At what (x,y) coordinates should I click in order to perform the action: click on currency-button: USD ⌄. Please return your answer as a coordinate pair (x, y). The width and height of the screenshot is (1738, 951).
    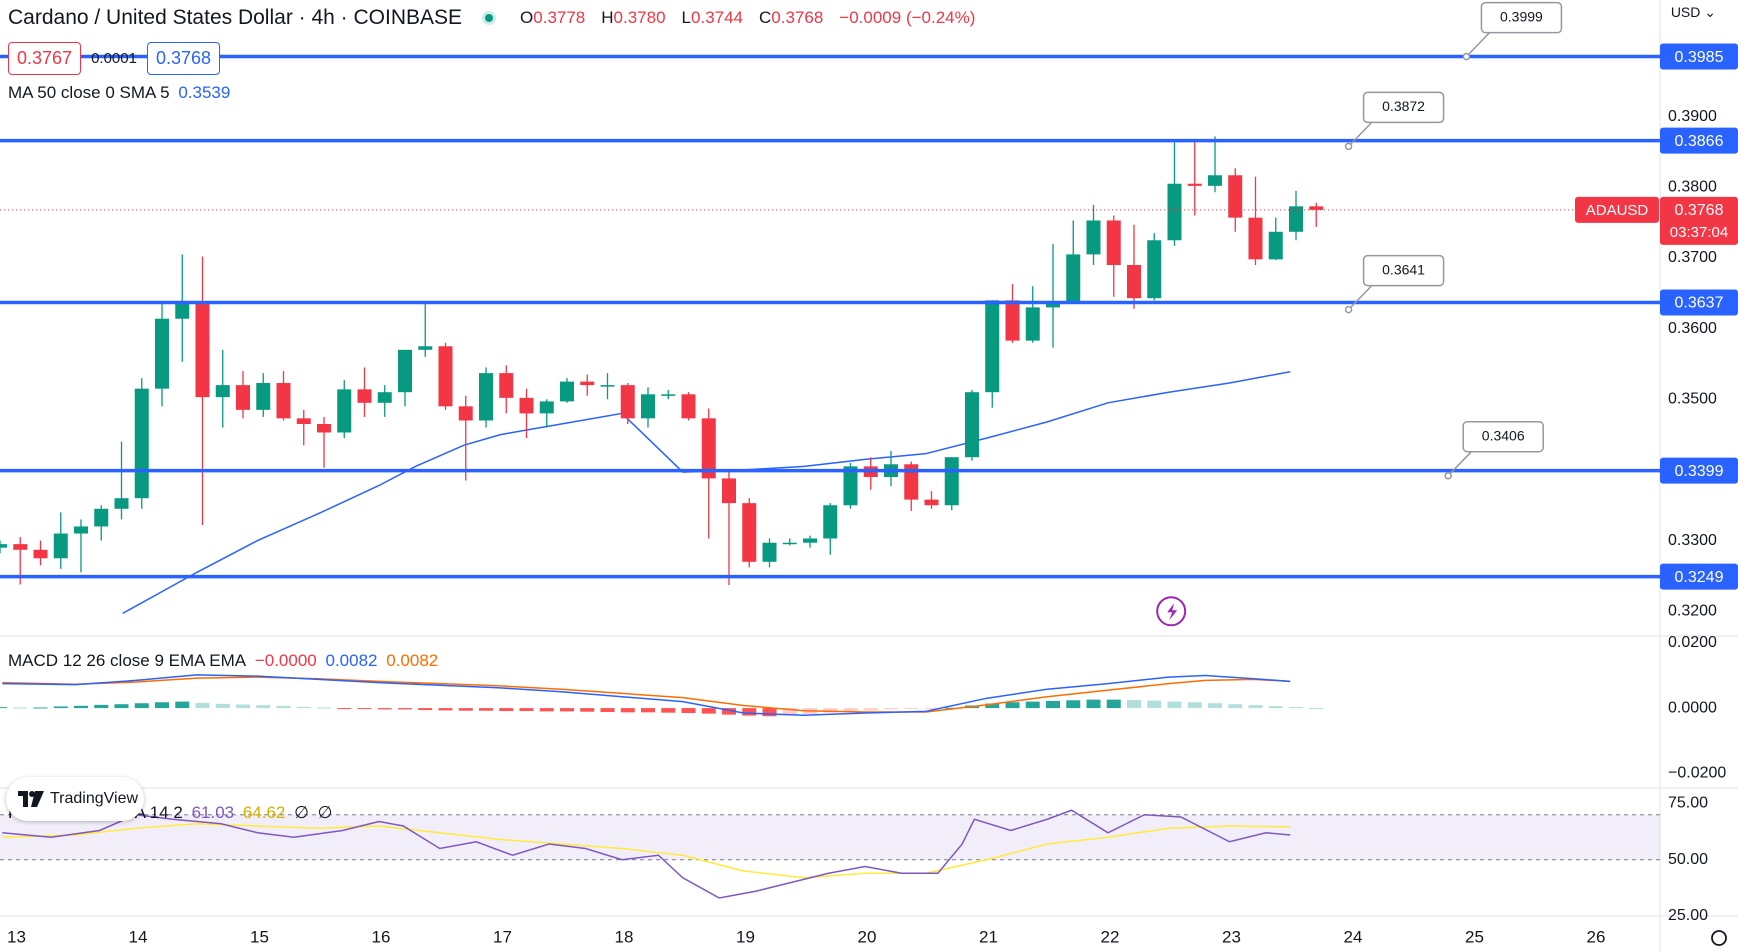
    Looking at the image, I should click on (1693, 12).